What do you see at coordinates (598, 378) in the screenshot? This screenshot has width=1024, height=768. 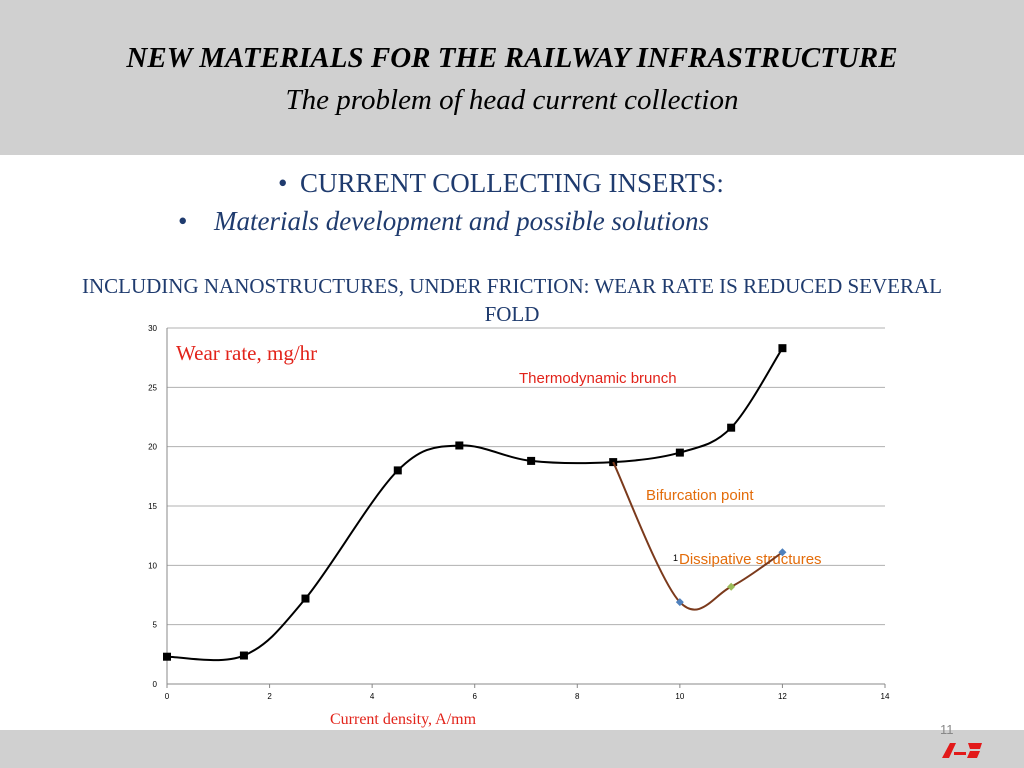 I see `annotation: Thermodynamic brunch` at bounding box center [598, 378].